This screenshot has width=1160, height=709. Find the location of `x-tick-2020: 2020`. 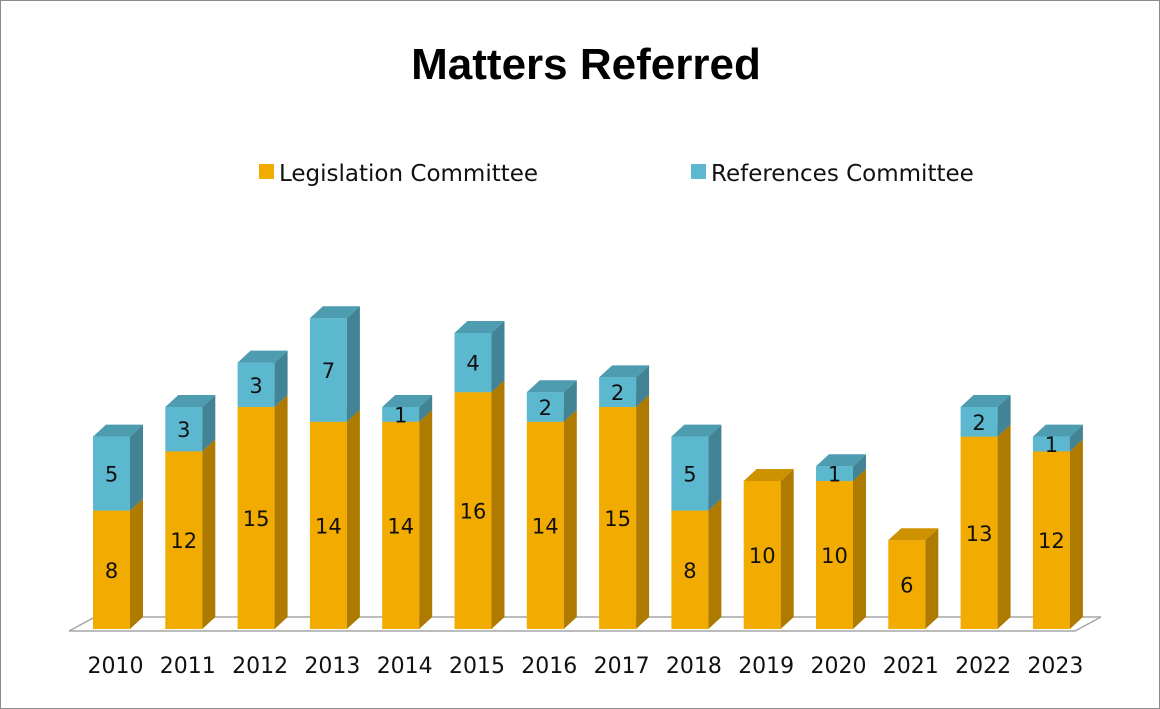

x-tick-2020: 2020 is located at coordinates (839, 666).